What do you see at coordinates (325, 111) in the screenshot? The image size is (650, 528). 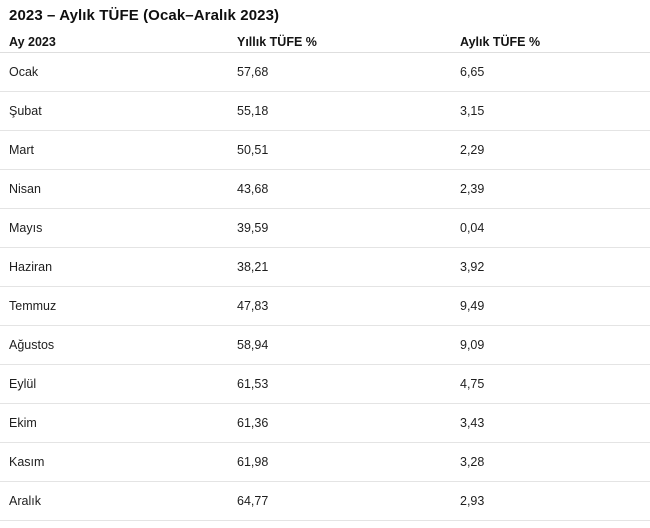 I see `table-row: Şubat 55,18 3,15` at bounding box center [325, 111].